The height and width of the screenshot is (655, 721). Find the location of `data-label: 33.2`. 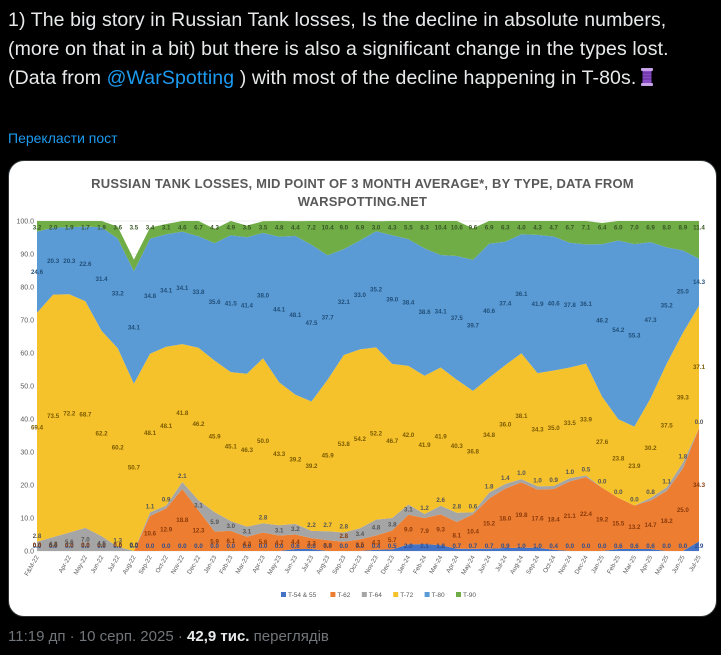

data-label: 33.2 is located at coordinates (118, 293).